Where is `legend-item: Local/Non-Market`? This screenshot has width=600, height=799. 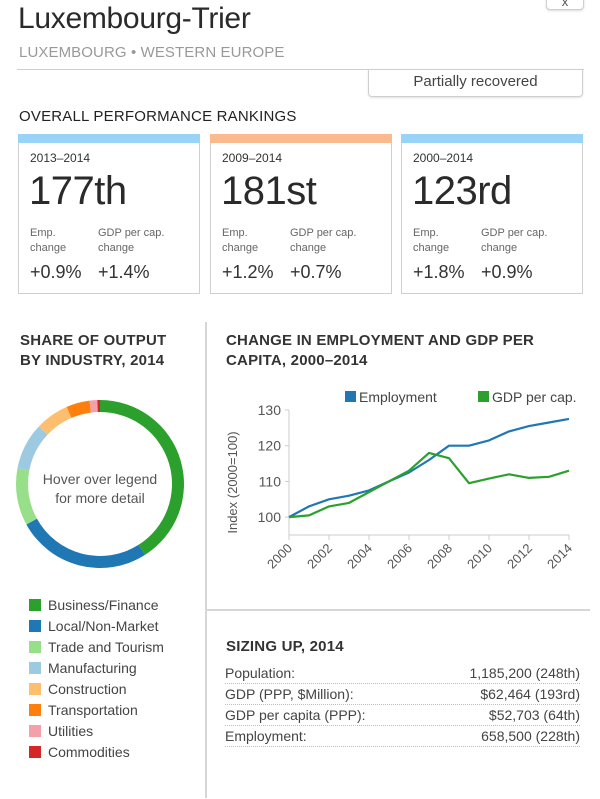
legend-item: Local/Non-Market is located at coordinates (96, 625).